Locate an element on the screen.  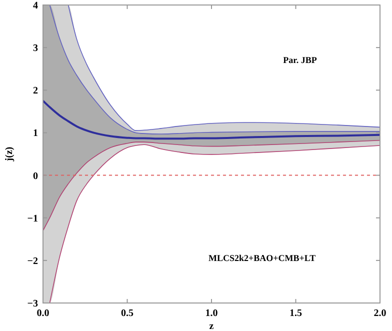
annotation: MLCS2k2+BAO+CMB+LT is located at coordinates (262, 258).